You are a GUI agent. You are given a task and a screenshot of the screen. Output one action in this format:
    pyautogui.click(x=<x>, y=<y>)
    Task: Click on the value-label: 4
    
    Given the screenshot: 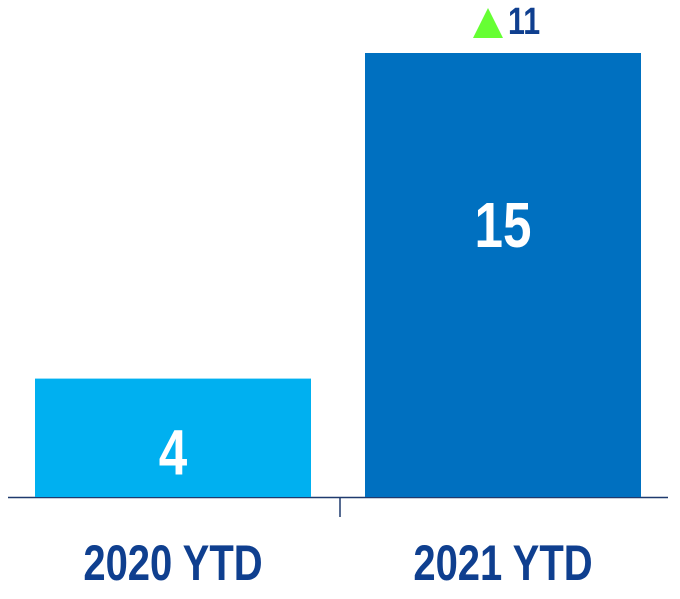 What is the action you would take?
    pyautogui.click(x=173, y=453)
    